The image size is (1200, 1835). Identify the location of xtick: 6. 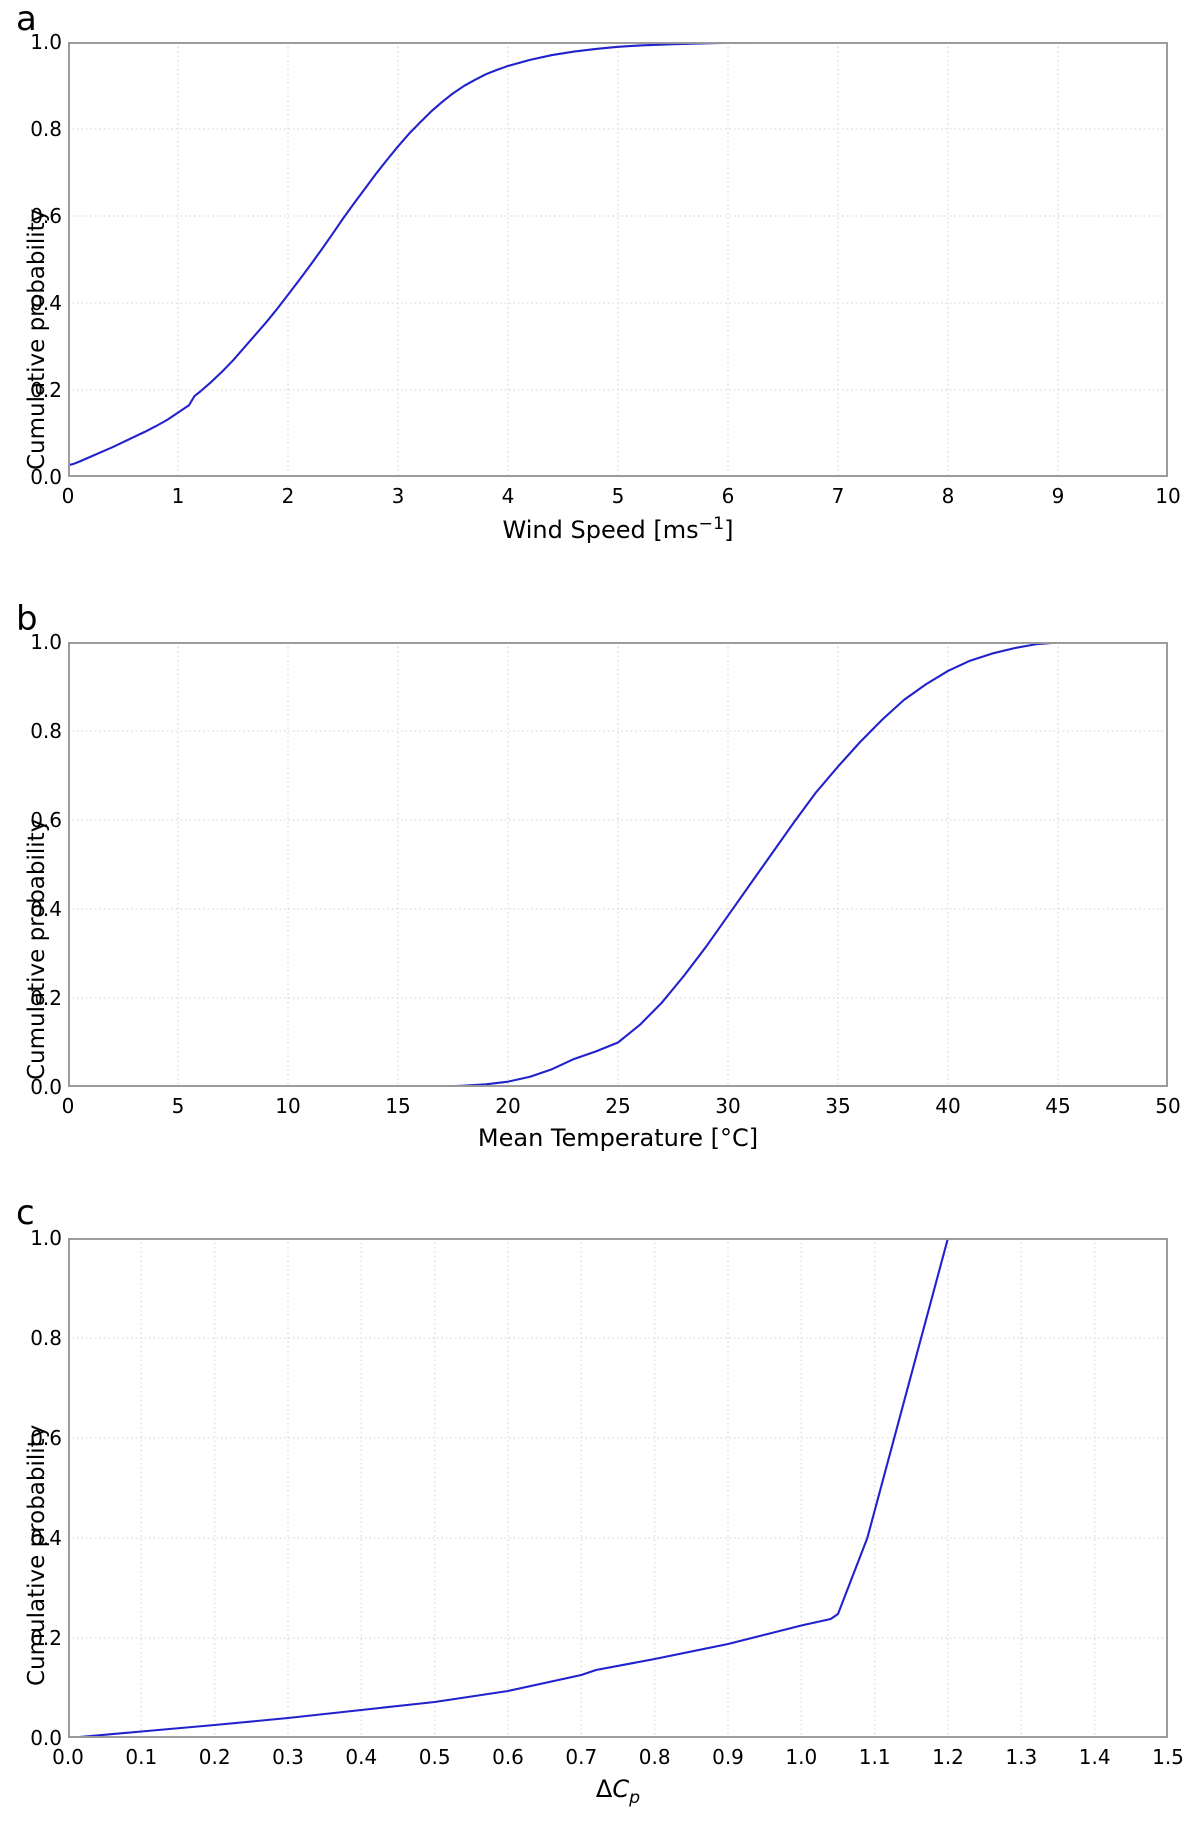
(728, 496).